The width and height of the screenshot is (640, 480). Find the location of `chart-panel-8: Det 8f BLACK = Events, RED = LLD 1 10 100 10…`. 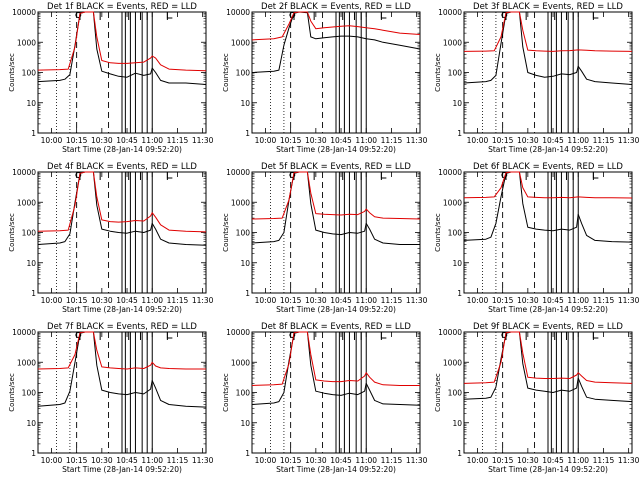

chart-panel-8: Det 8f BLACK = Events, RED = LLD 1 10 100 10… is located at coordinates (325, 398).